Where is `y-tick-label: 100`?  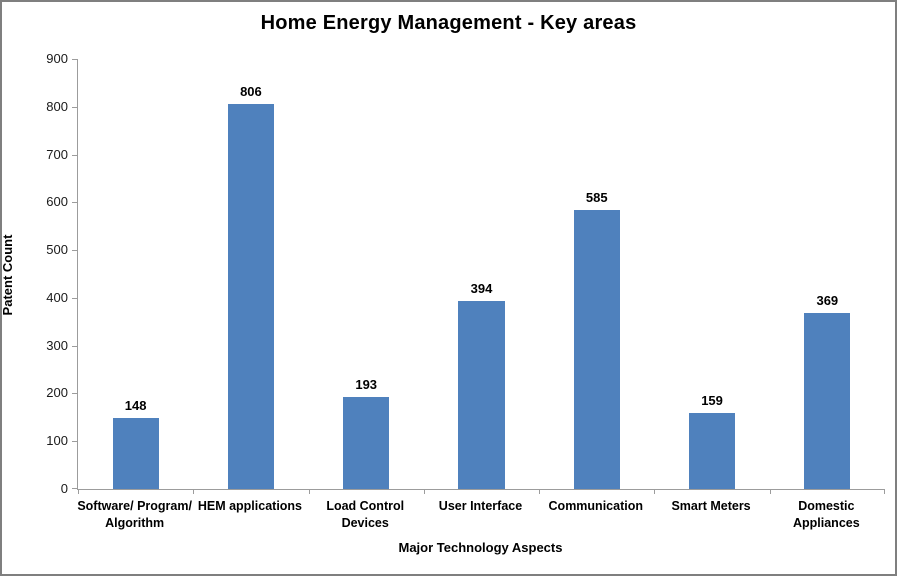 y-tick-label: 100 is located at coordinates (57, 441).